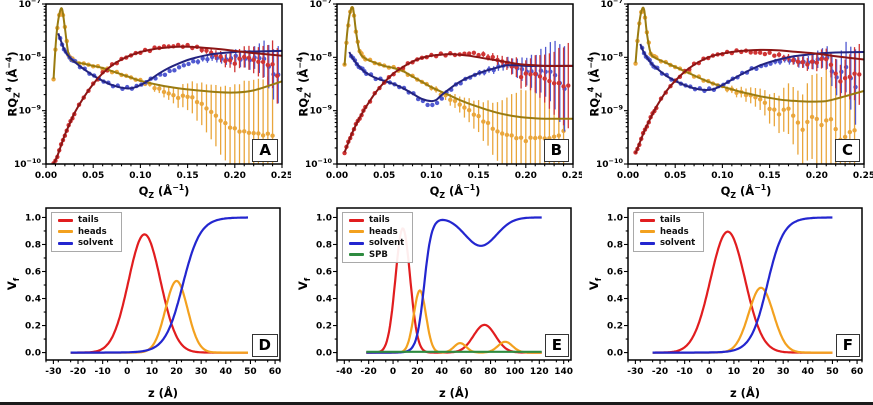  What do you see at coordinates (742, 285) in the screenshot?
I see `profile-line-solvent` at bounding box center [742, 285].